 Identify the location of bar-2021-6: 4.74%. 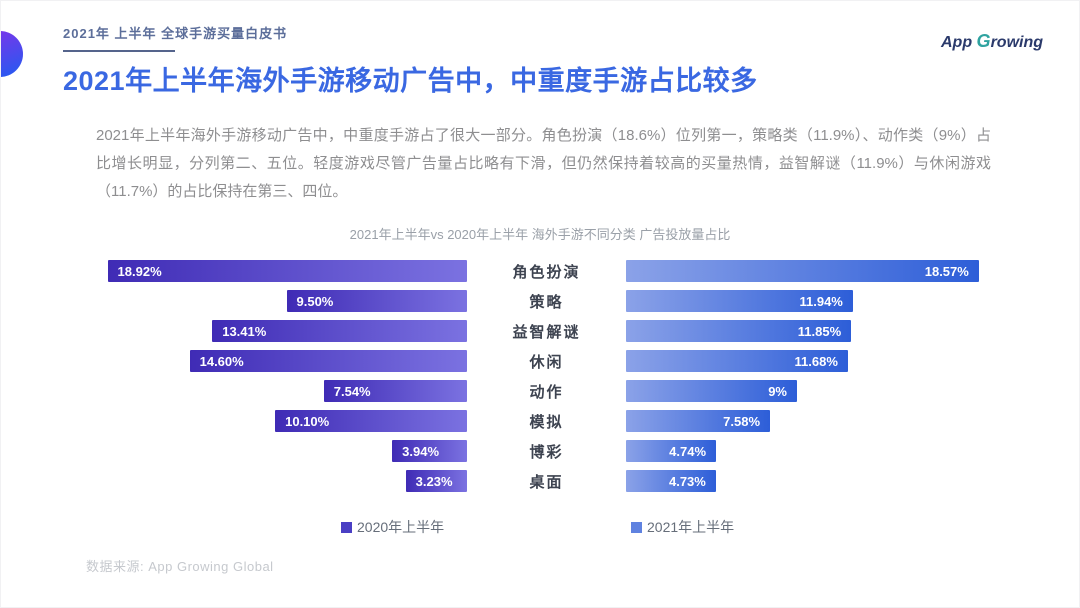
(671, 451).